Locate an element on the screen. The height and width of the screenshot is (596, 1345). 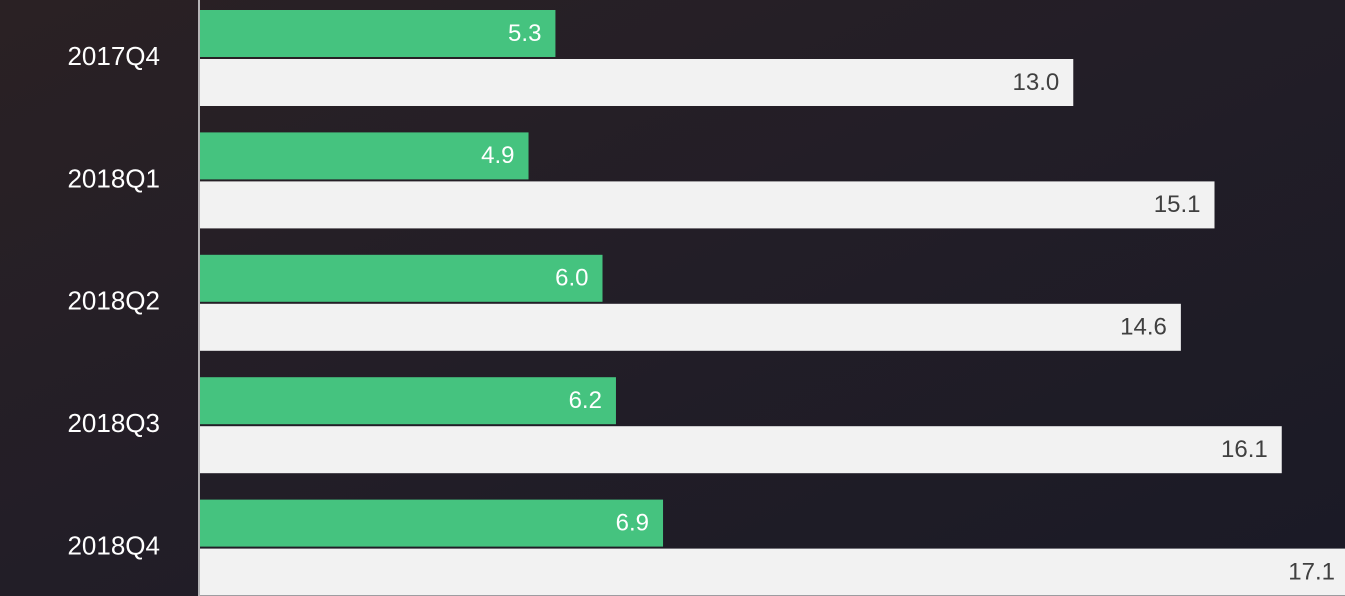
data-label: 5.3 is located at coordinates (524, 33).